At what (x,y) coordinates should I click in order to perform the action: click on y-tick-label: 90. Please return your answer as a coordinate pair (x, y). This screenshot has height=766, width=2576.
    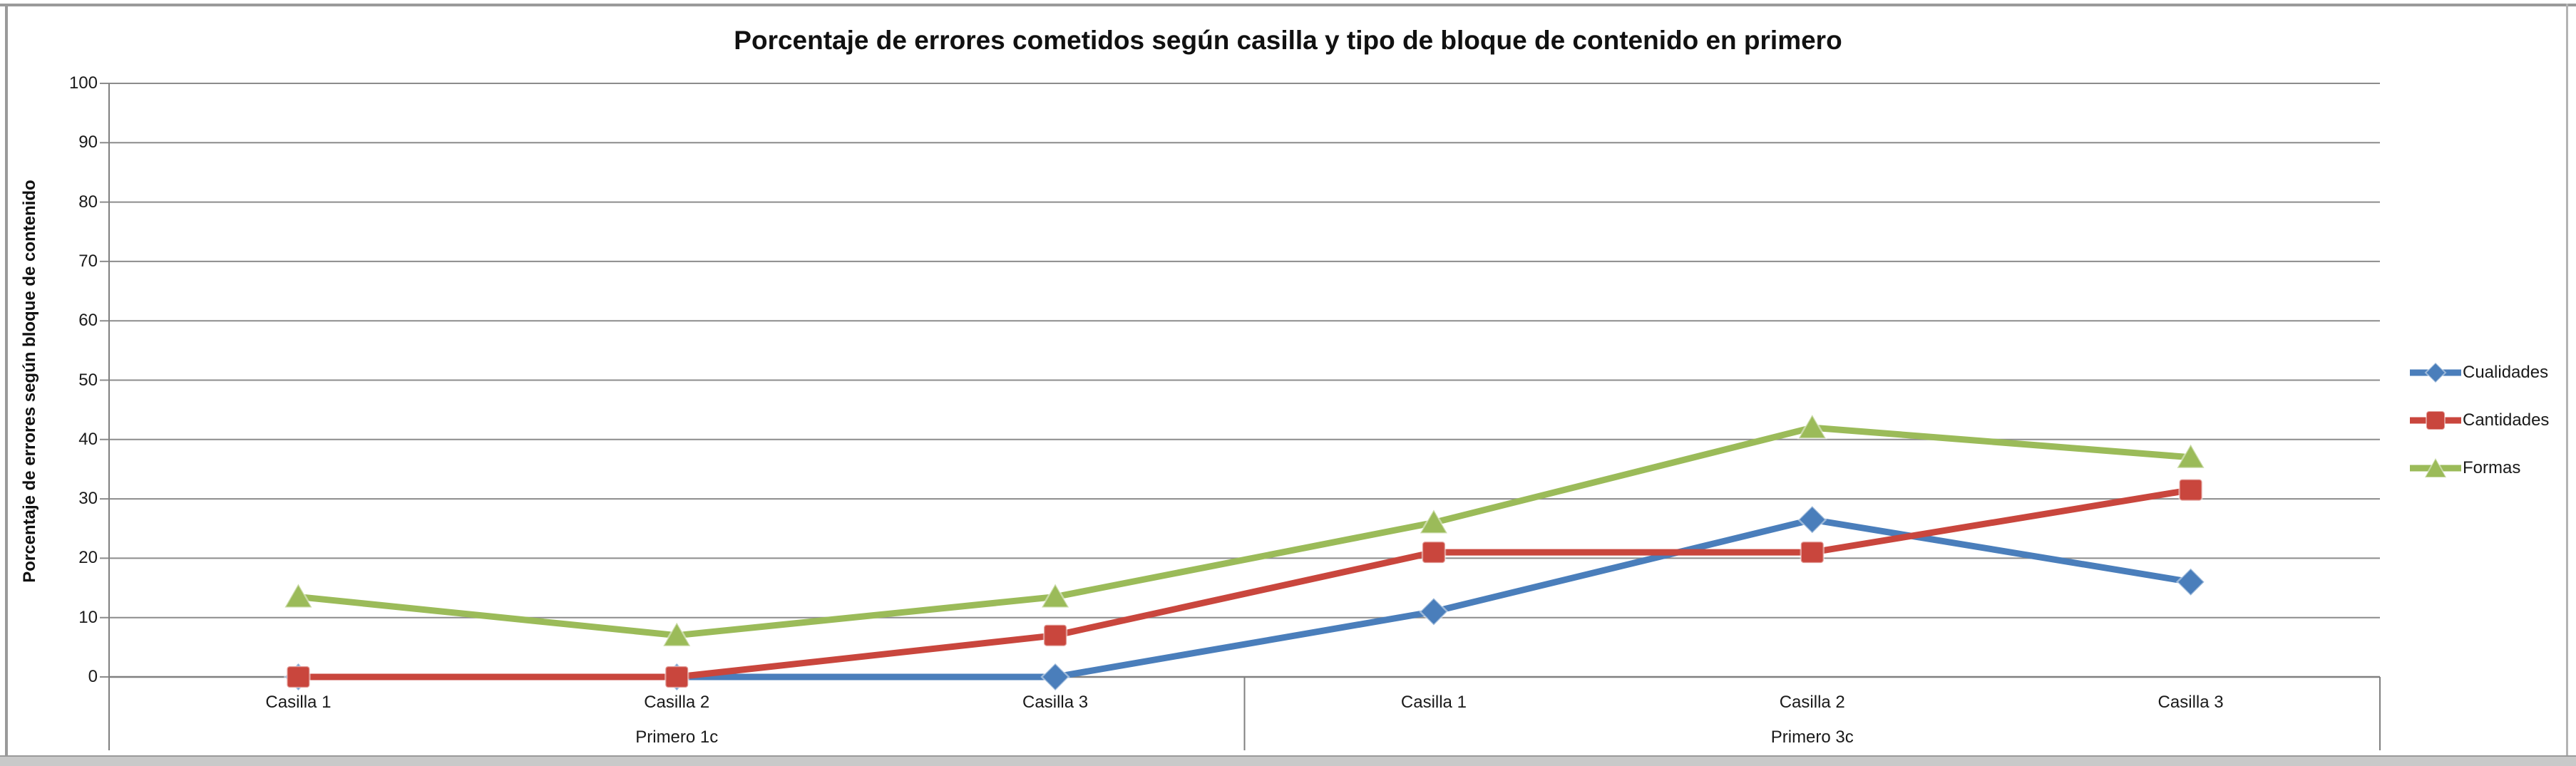
    Looking at the image, I should click on (88, 142).